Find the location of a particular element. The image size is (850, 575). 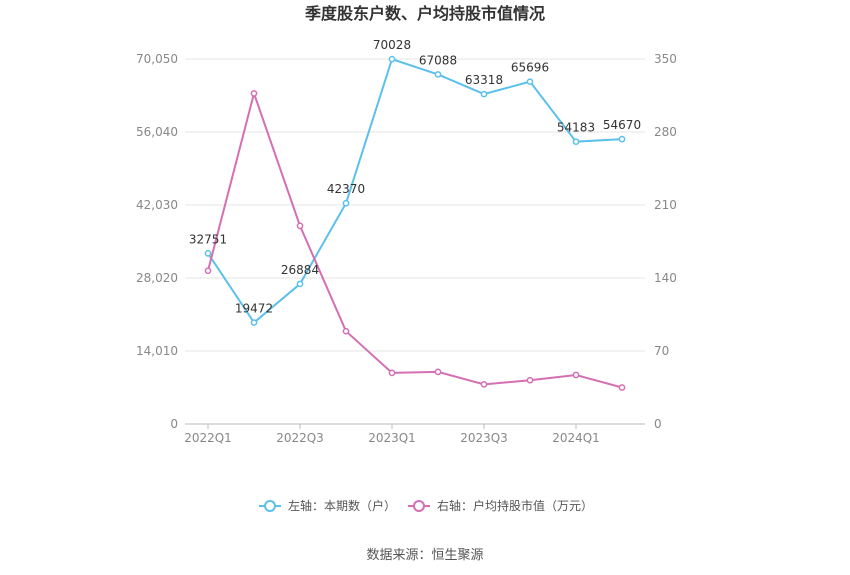

x-tick-label: 2024Q1 is located at coordinates (576, 438).